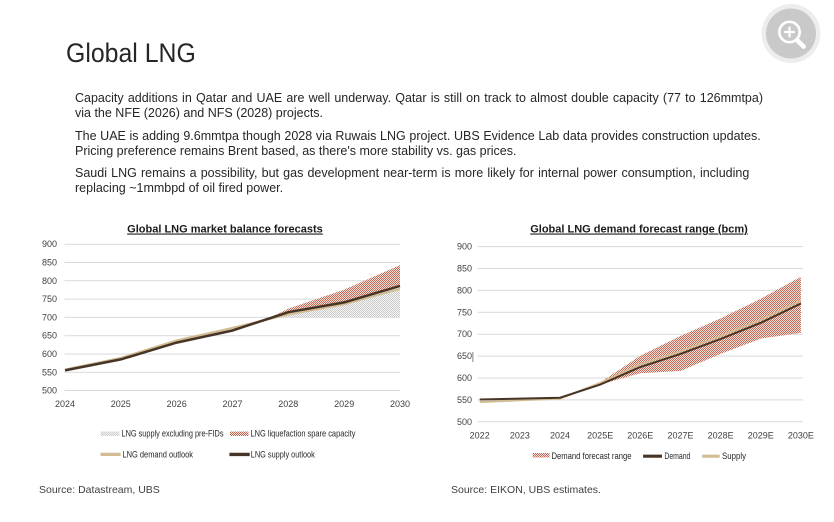 This screenshot has height=522, width=834. Describe the element at coordinates (801, 436) in the screenshot. I see `svg-text: 2030E` at that location.